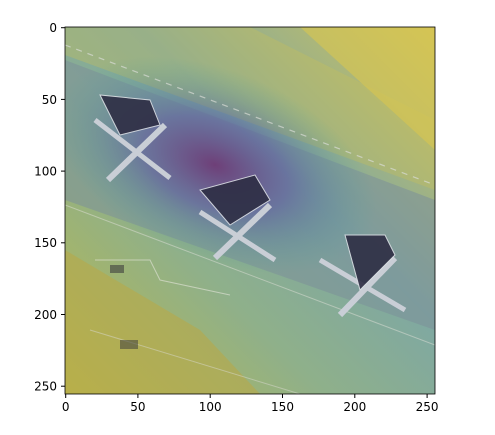 This screenshot has height=435, width=495. I want to click on x-tick-label: 100, so click(210, 407).